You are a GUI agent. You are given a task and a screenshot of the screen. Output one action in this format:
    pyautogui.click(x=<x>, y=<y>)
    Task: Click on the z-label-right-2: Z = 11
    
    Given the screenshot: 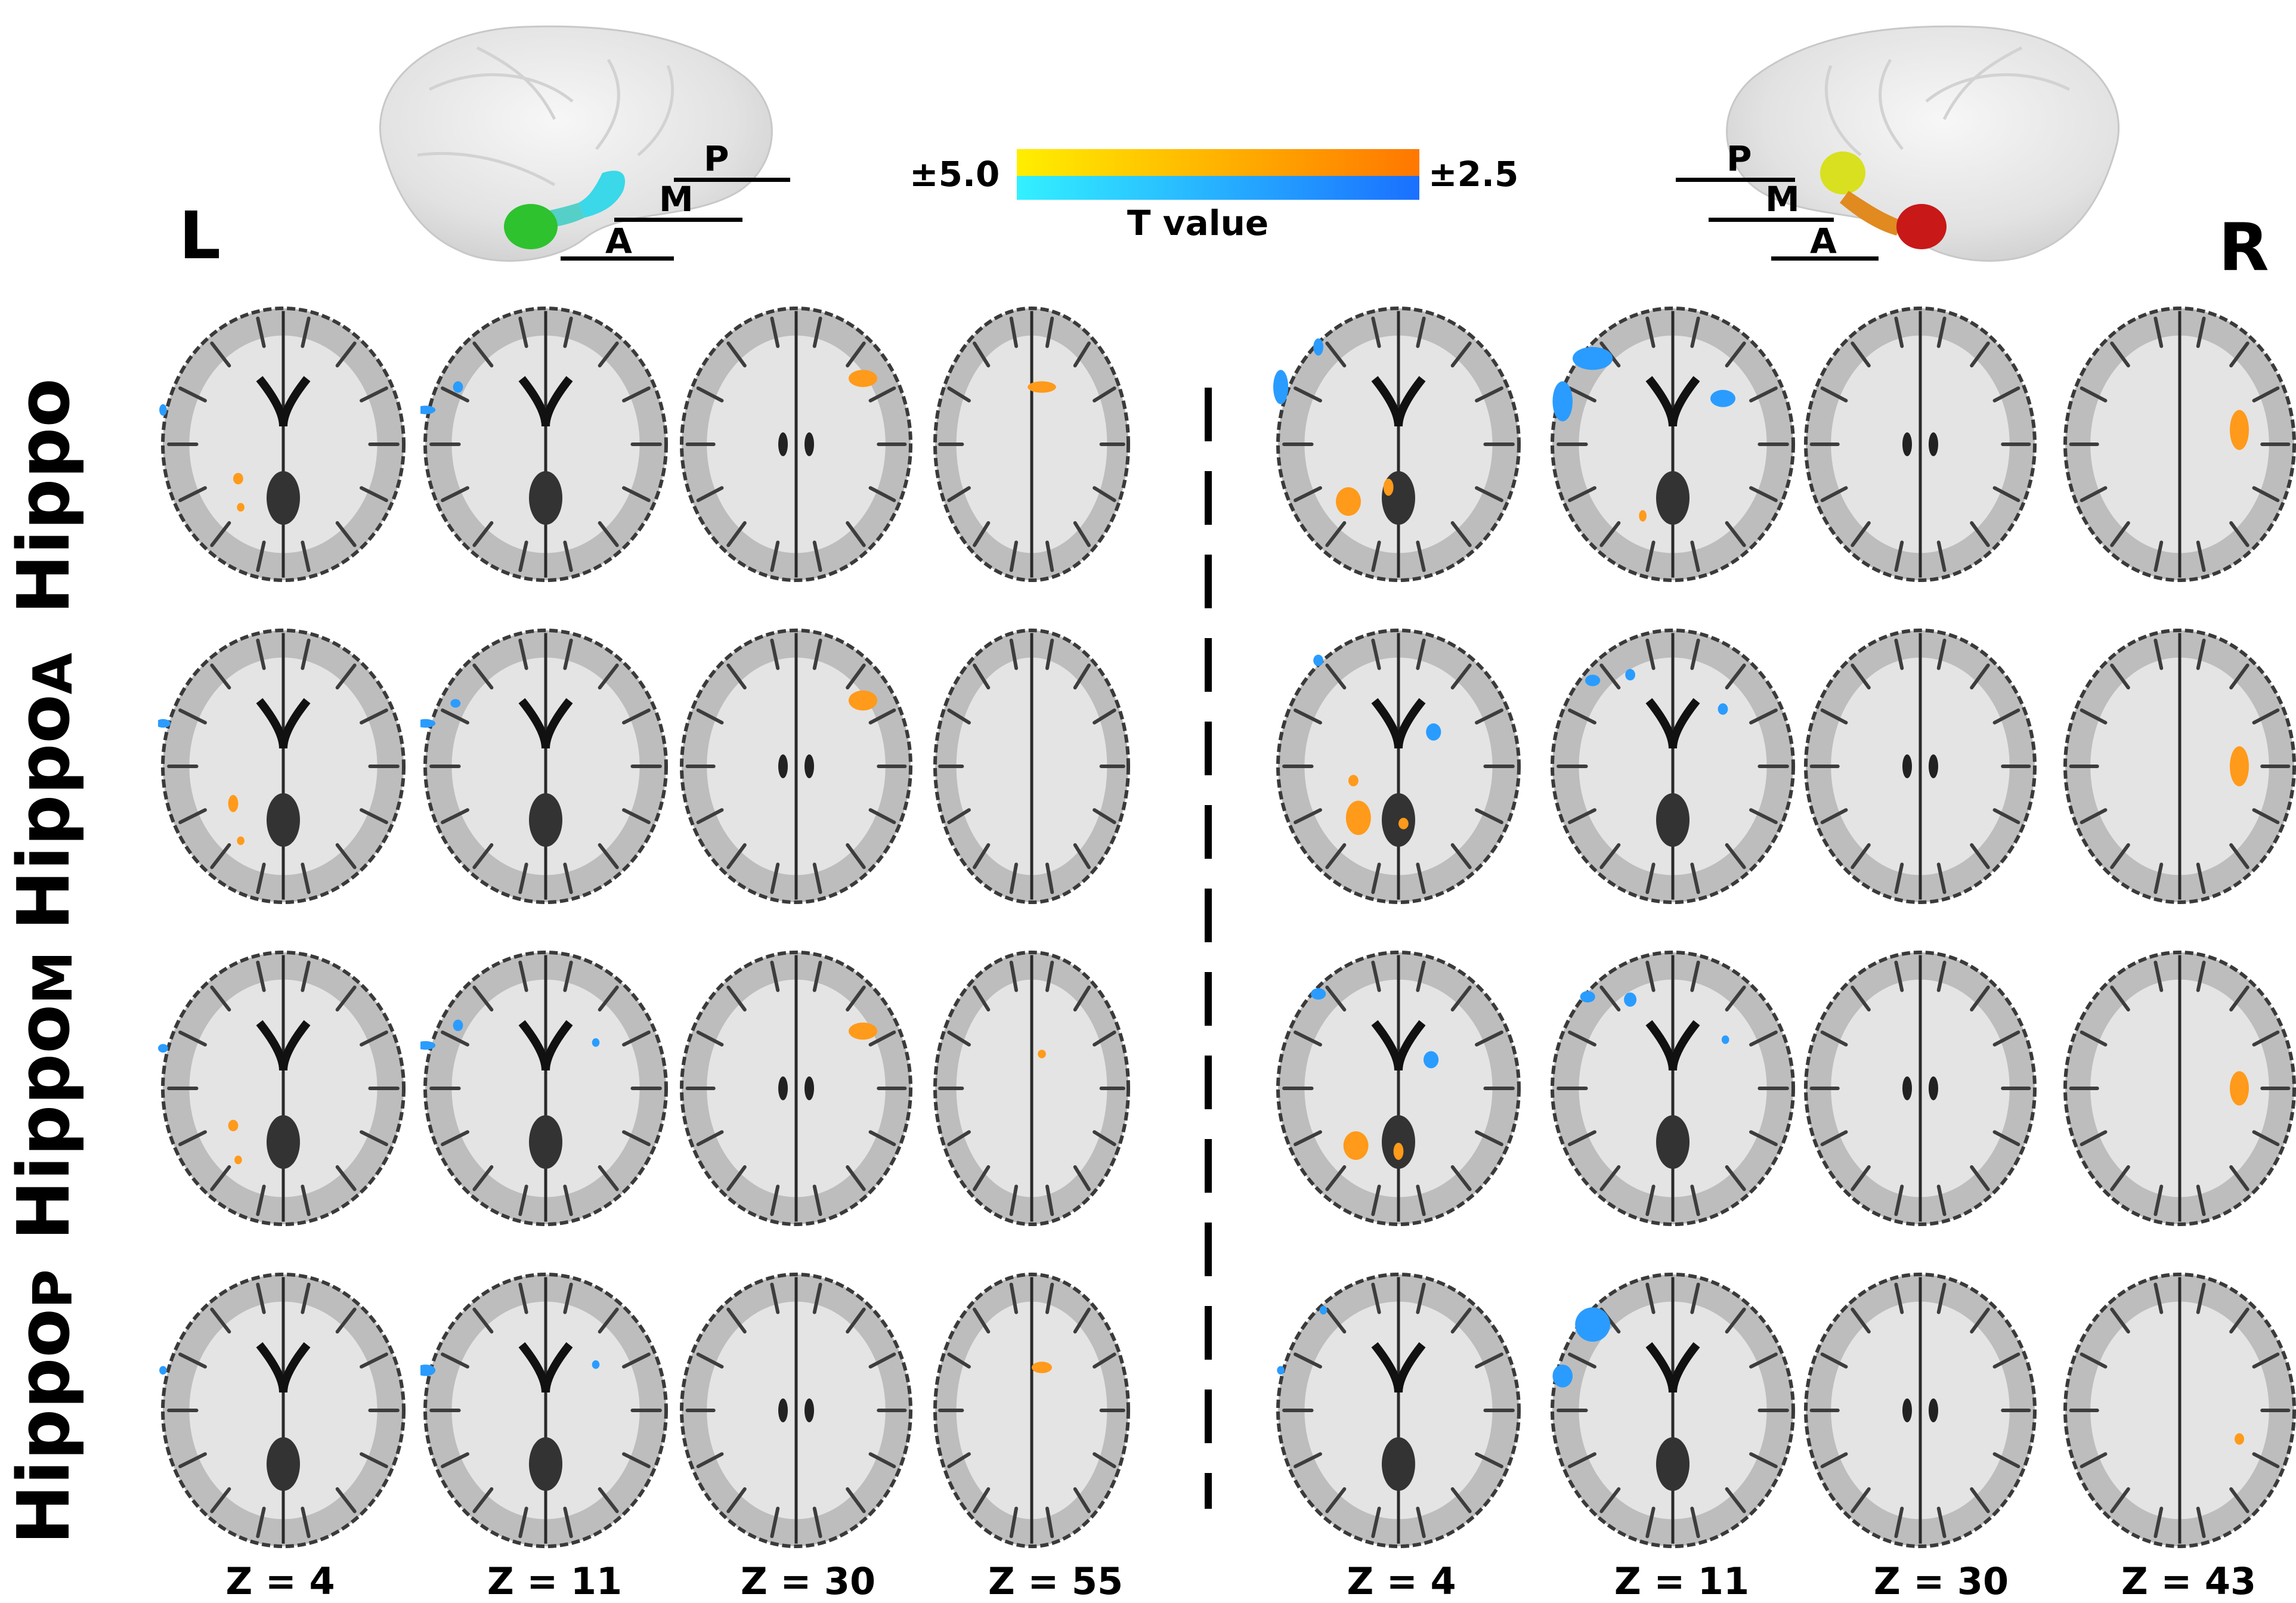 What is the action you would take?
    pyautogui.click(x=1682, y=1581)
    